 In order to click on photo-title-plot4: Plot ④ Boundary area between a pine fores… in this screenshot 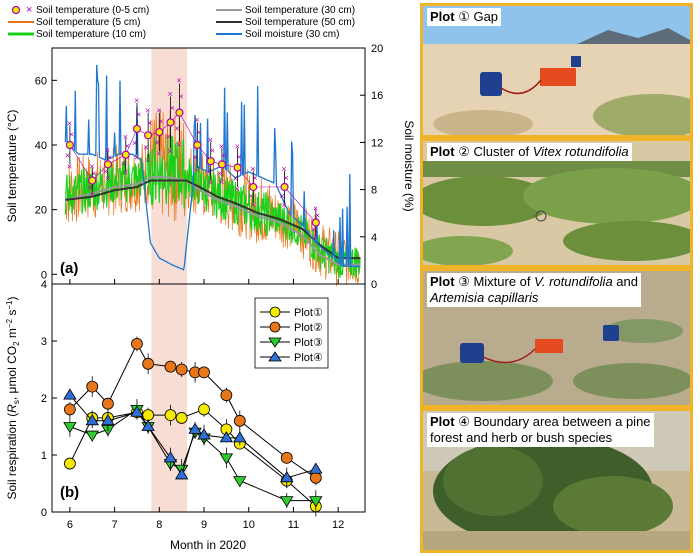, I will do `click(540, 430)`.